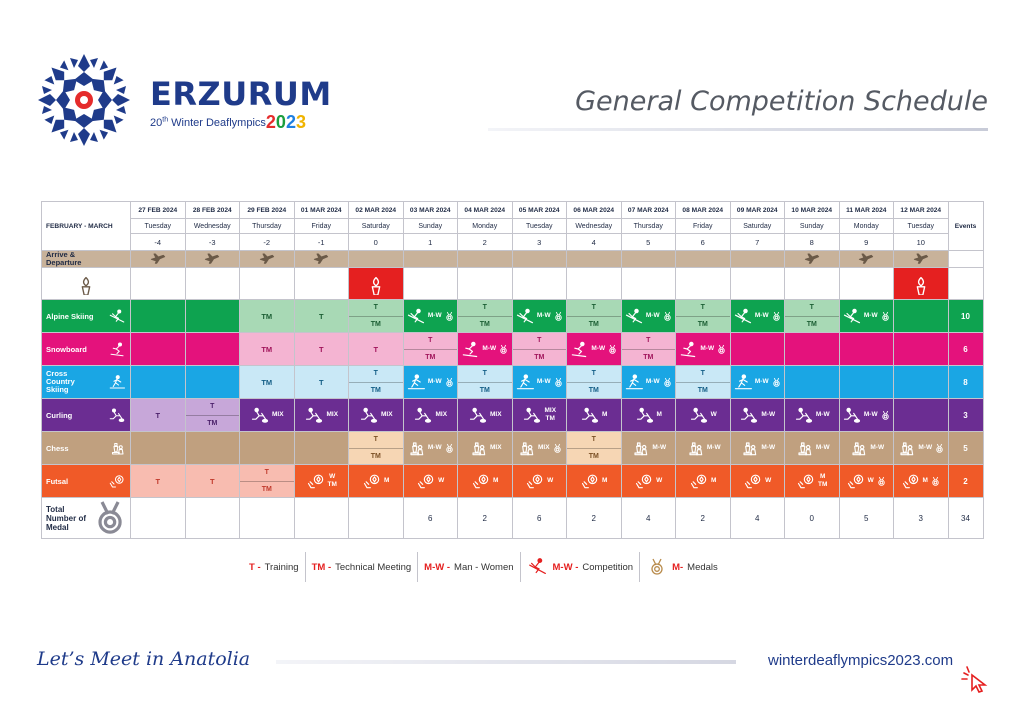  I want to click on cross-country-skier-icon, so click(634, 382).